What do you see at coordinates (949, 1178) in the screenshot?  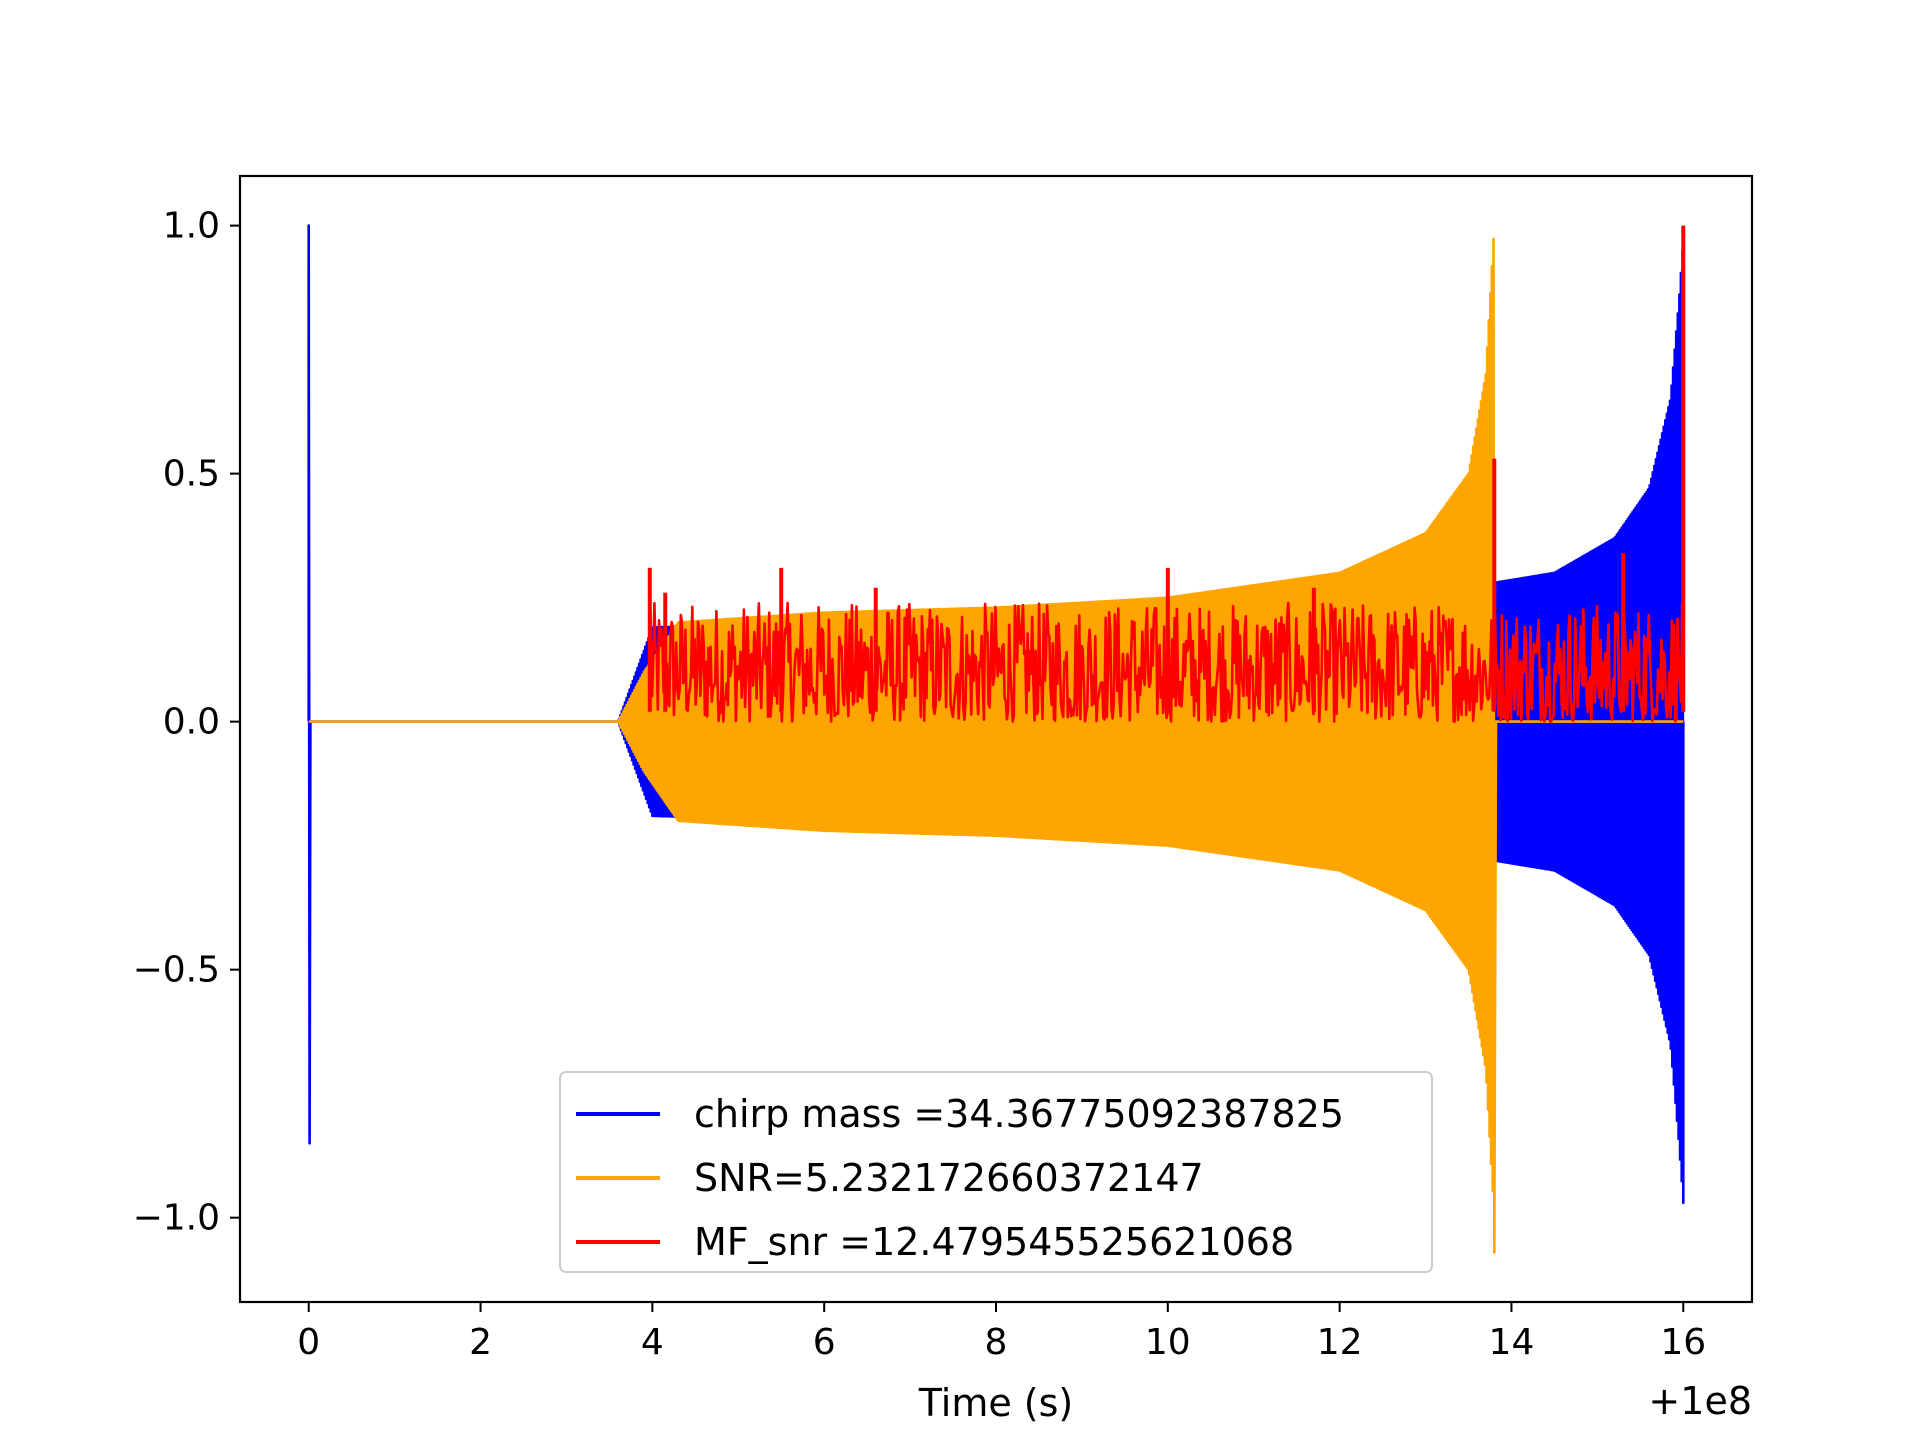 I see `legend-label: SNR=5.232172660372147` at bounding box center [949, 1178].